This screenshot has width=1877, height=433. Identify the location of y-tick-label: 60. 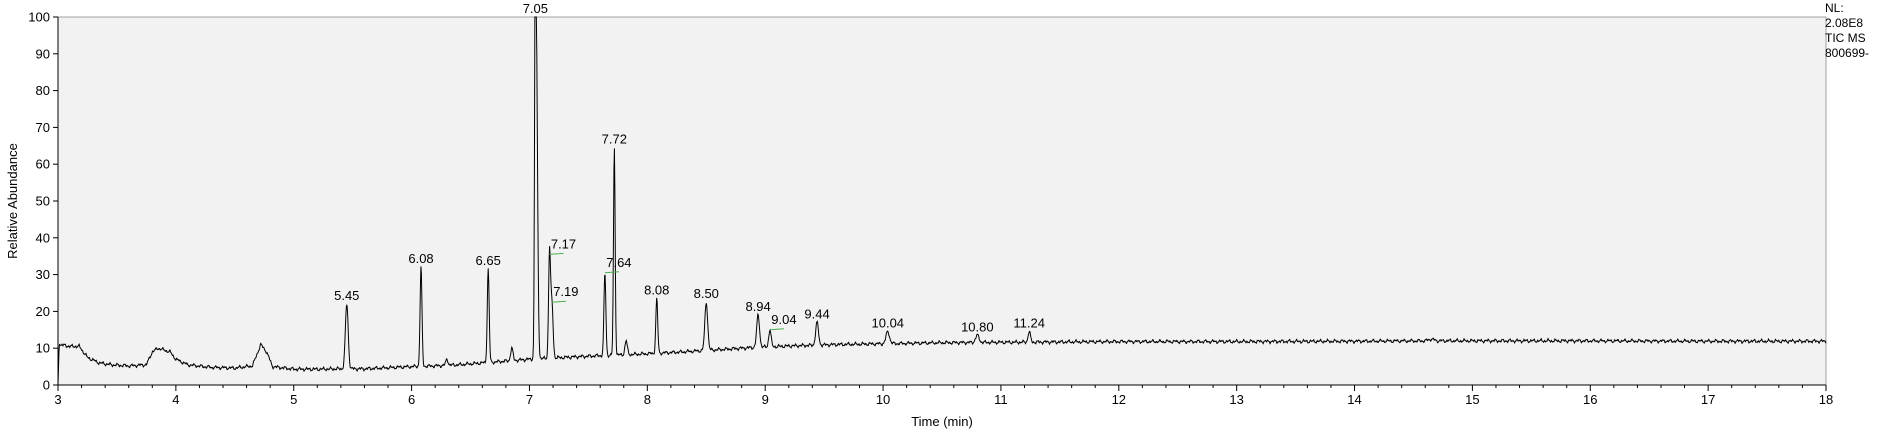
(43, 164).